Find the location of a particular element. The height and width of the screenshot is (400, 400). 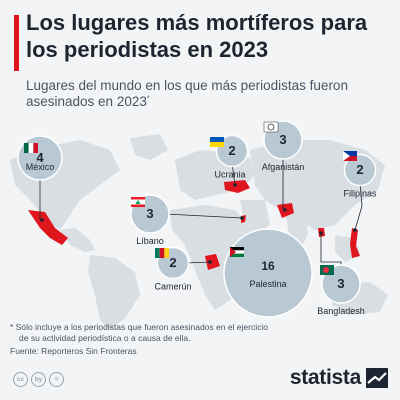

anchor-dot-ucrania is located at coordinates (235, 185).